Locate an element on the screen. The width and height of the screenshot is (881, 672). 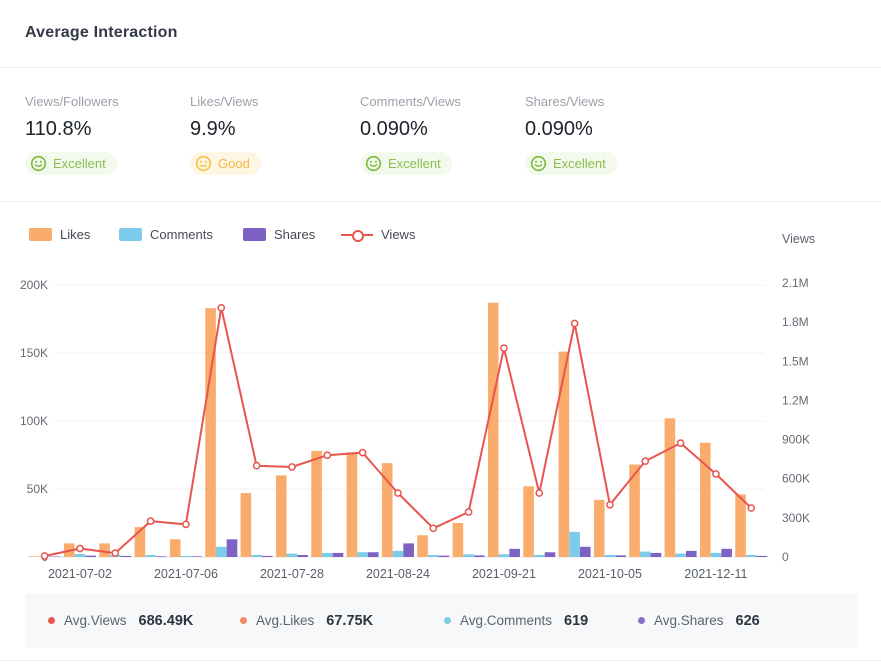
stat-avg-shares: Avg.Shares 626 is located at coordinates (699, 620).